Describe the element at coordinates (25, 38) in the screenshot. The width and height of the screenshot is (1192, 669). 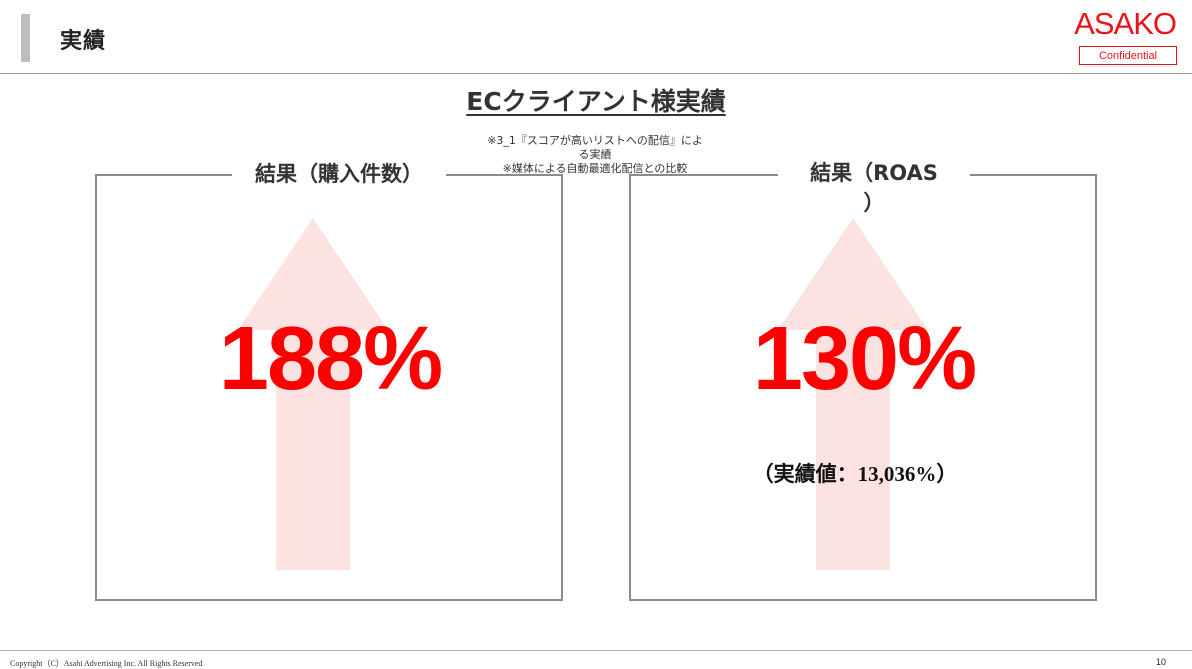
I see `header-accent-bar` at that location.